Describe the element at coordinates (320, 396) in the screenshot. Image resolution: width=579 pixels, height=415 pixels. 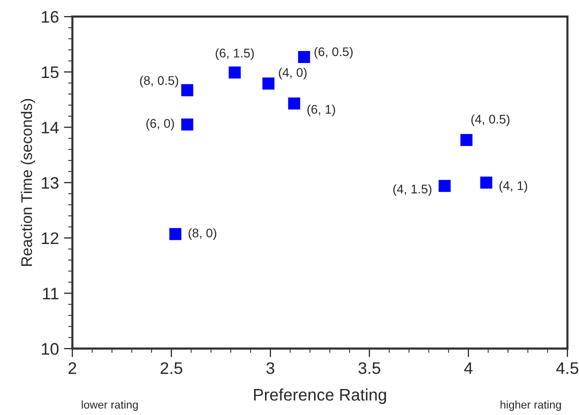
I see `x-axis-title: Preference Rating` at that location.